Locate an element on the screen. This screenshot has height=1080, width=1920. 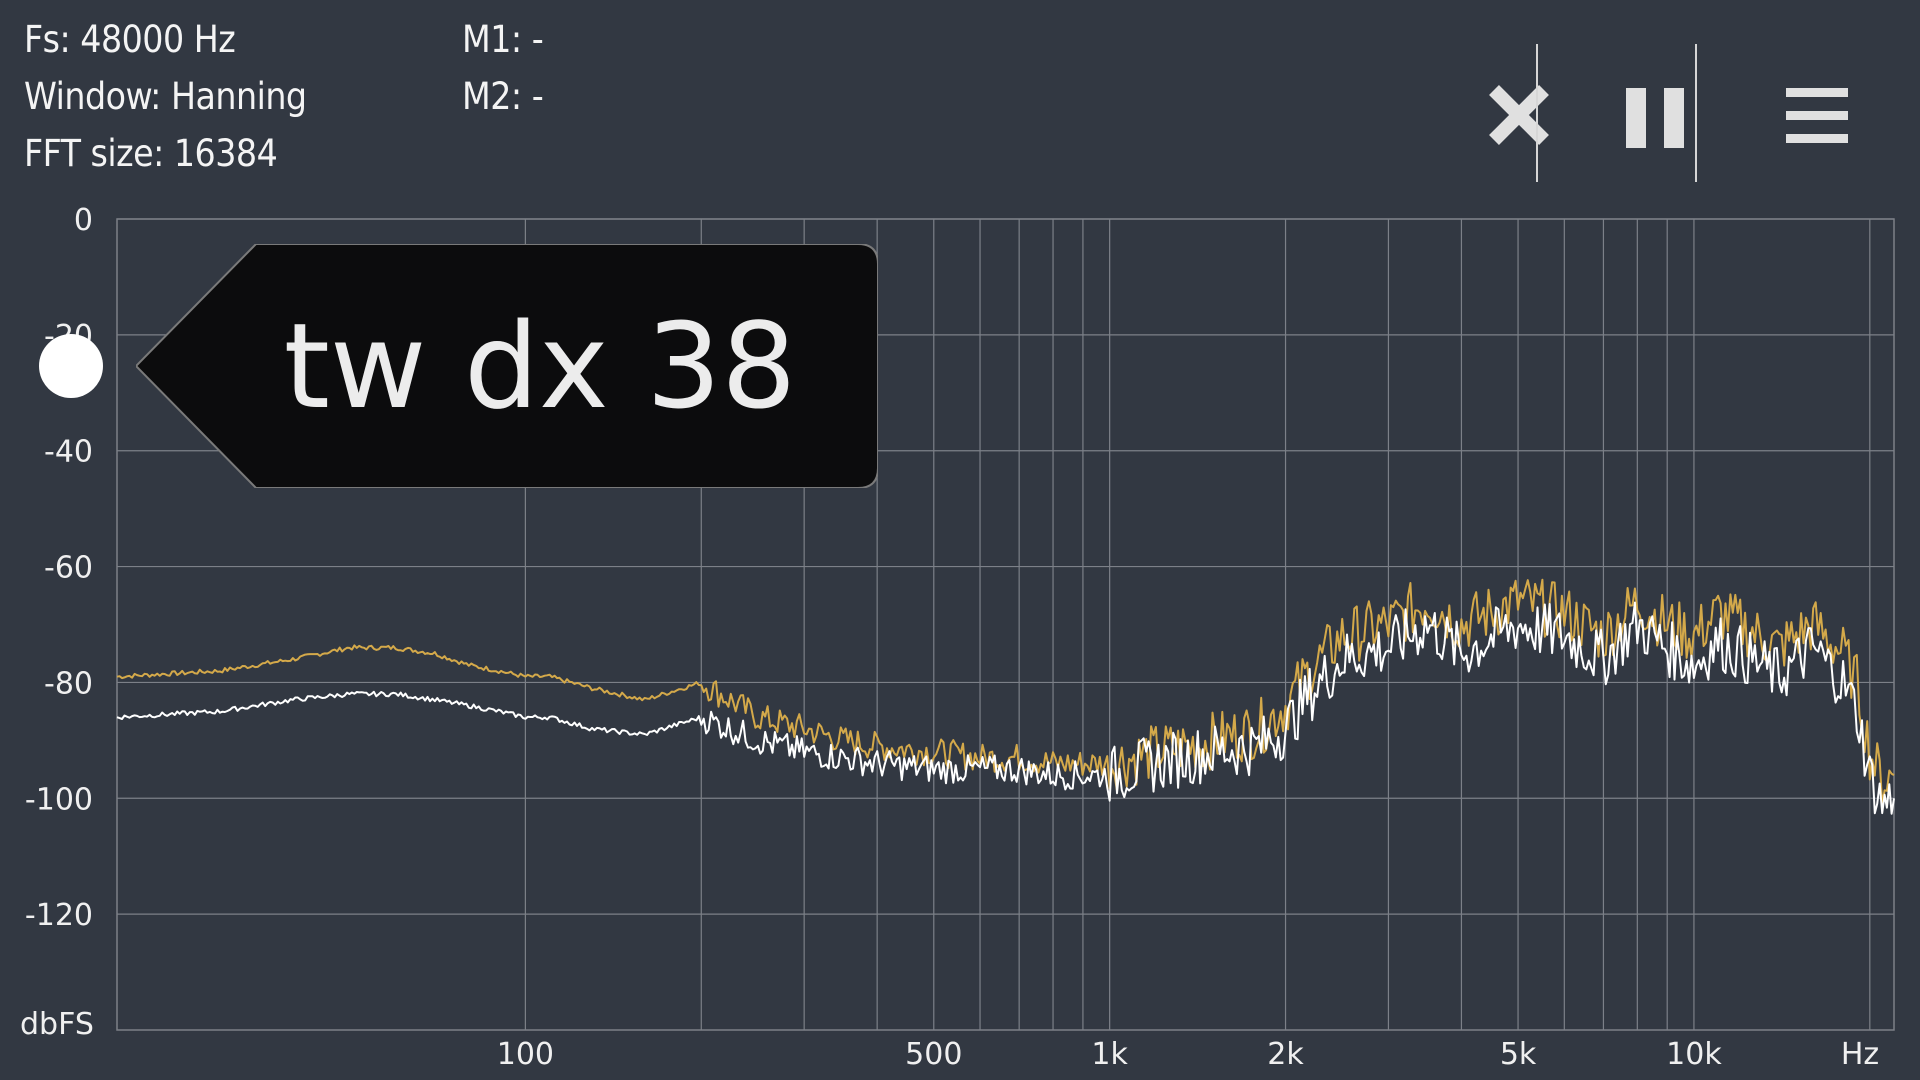
toolbar is located at coordinates (1680, 112).